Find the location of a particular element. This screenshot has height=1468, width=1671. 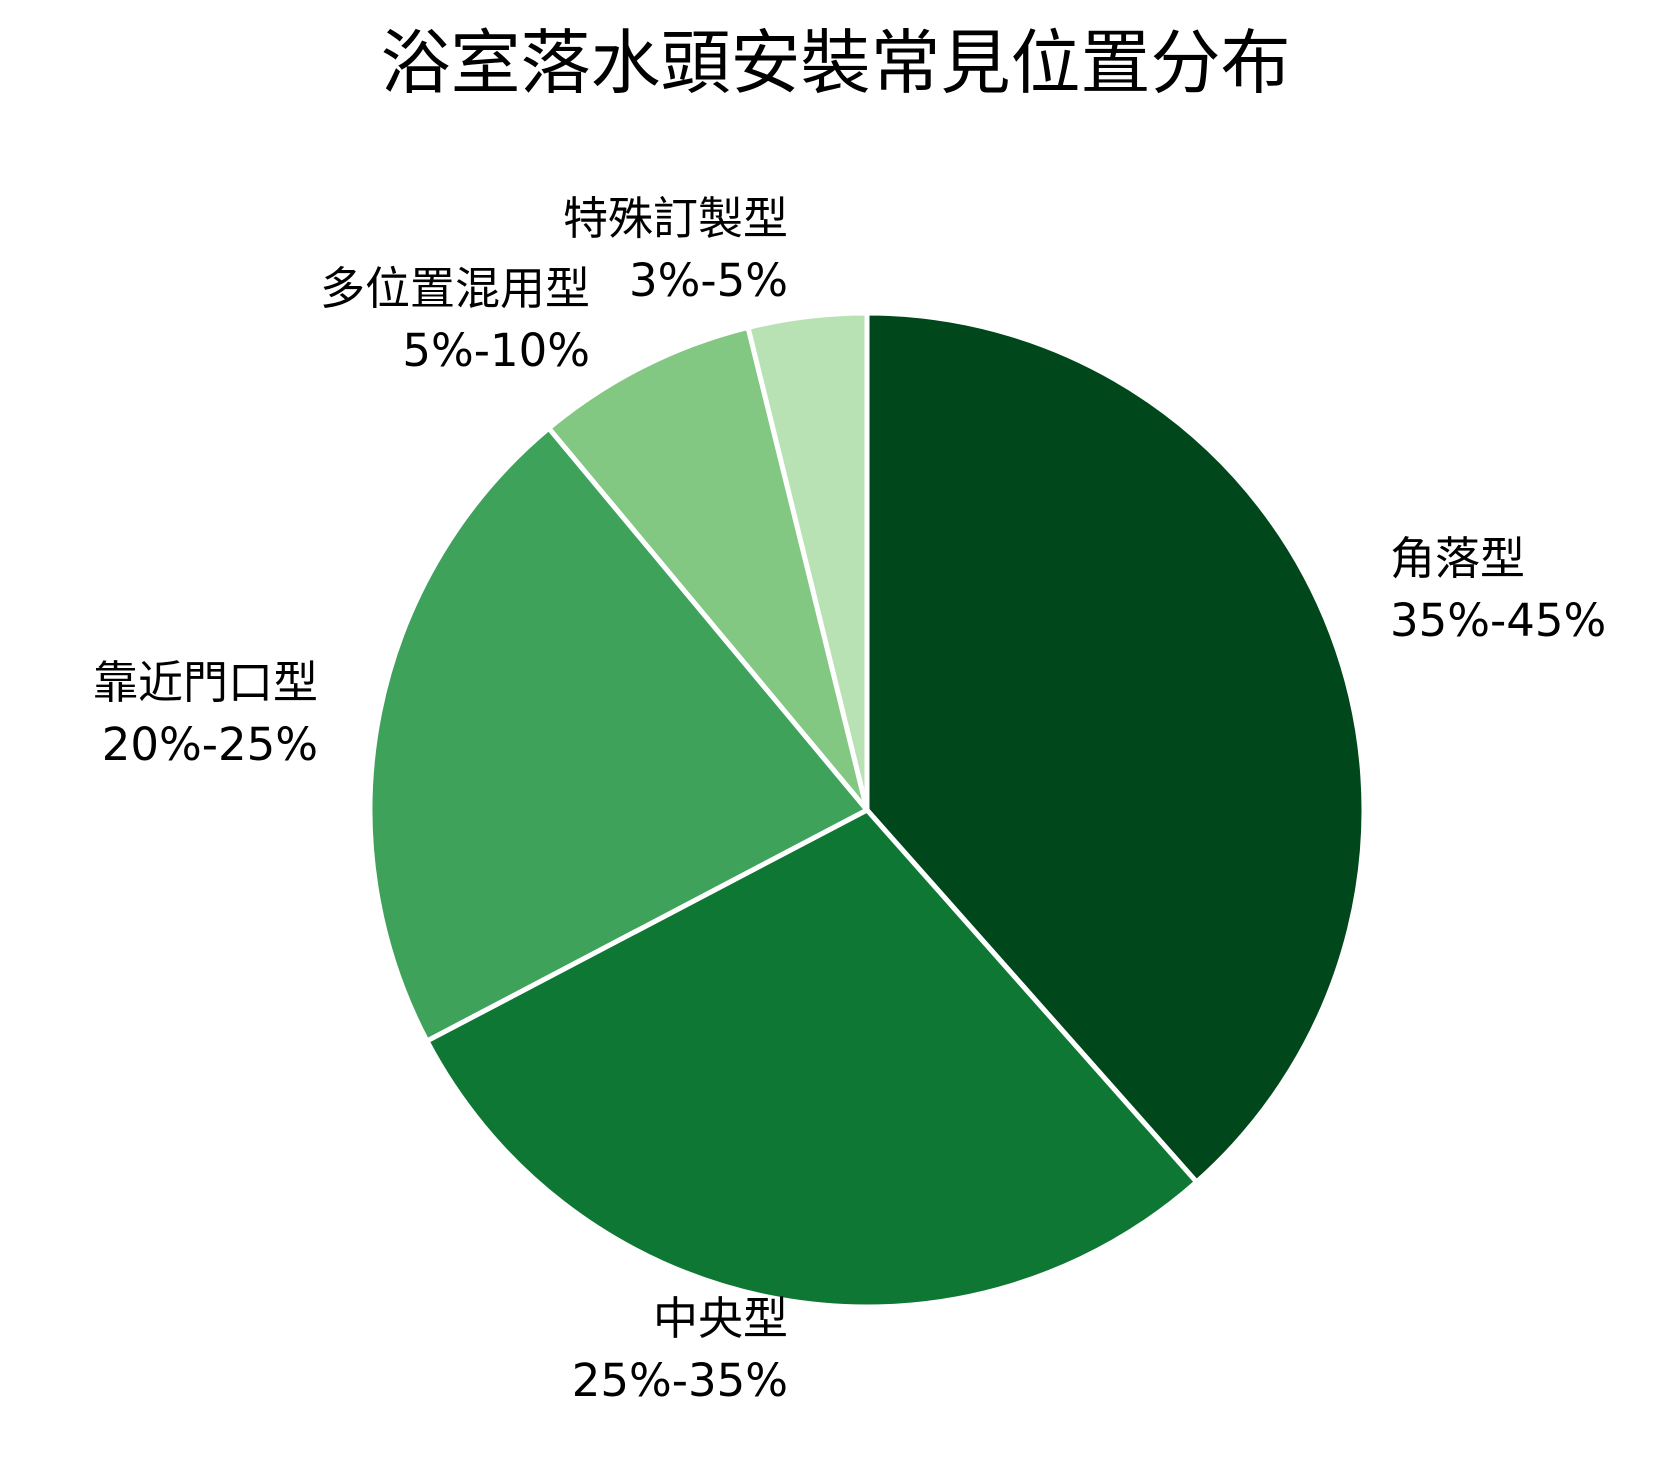

chart-title: 浴室落水頭安裝常見位置分布 is located at coordinates (835, 63).